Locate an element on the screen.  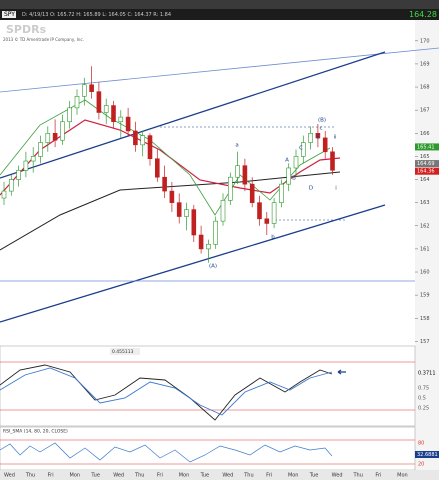
time-axis is located at coordinates (219, 475).